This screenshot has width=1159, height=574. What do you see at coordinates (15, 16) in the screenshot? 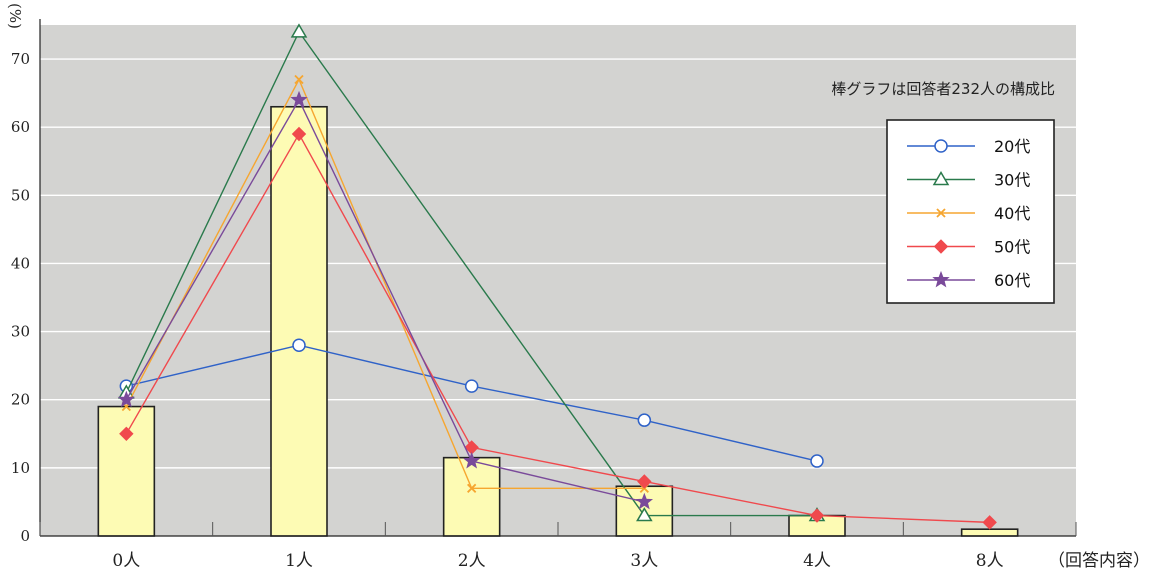
I see `y-unit-label: (%)` at bounding box center [15, 16].